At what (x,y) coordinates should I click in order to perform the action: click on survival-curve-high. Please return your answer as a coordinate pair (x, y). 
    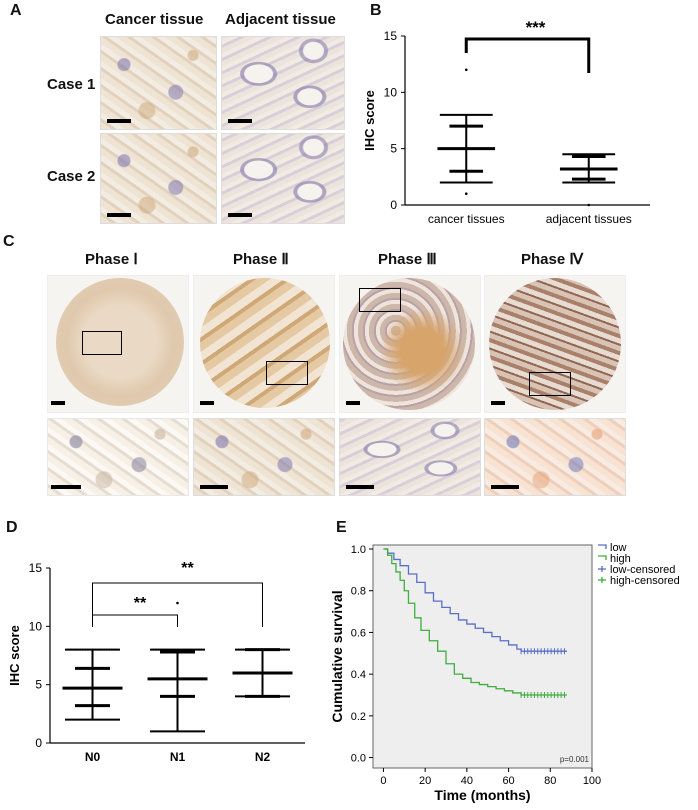
    Looking at the image, I should click on (475, 622).